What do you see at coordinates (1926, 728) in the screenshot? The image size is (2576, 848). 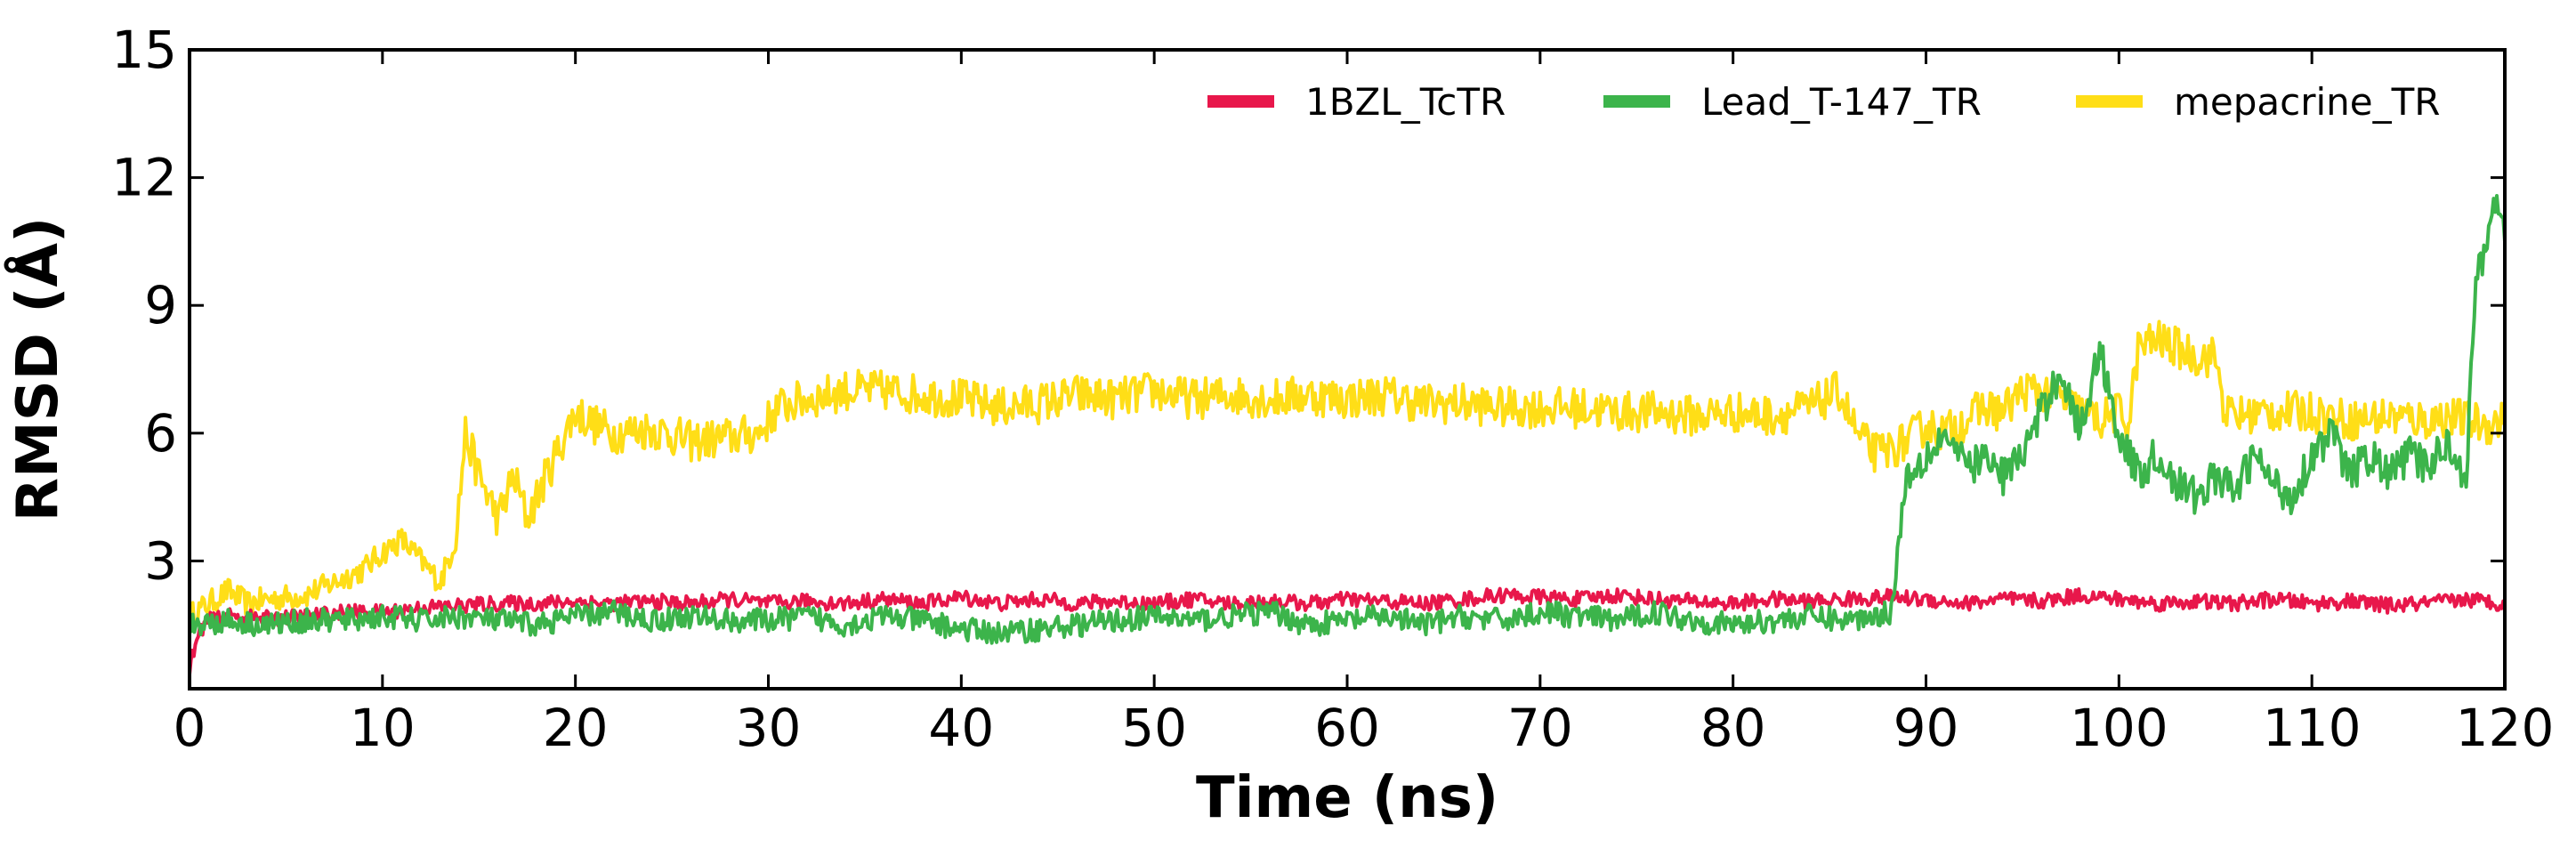 I see `x-tick-label: 90` at bounding box center [1926, 728].